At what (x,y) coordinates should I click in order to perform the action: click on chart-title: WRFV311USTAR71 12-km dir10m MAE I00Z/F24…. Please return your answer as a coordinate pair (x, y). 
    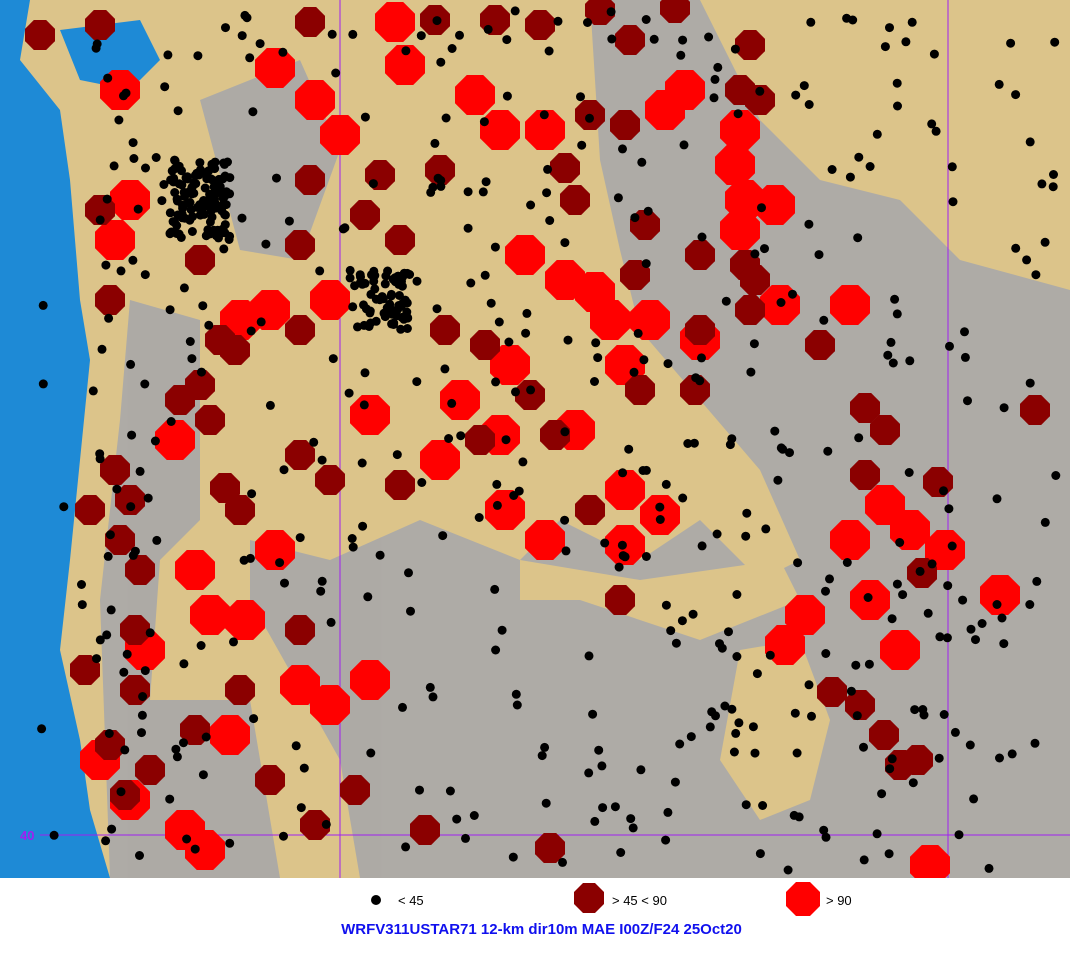
    Looking at the image, I should click on (541, 929).